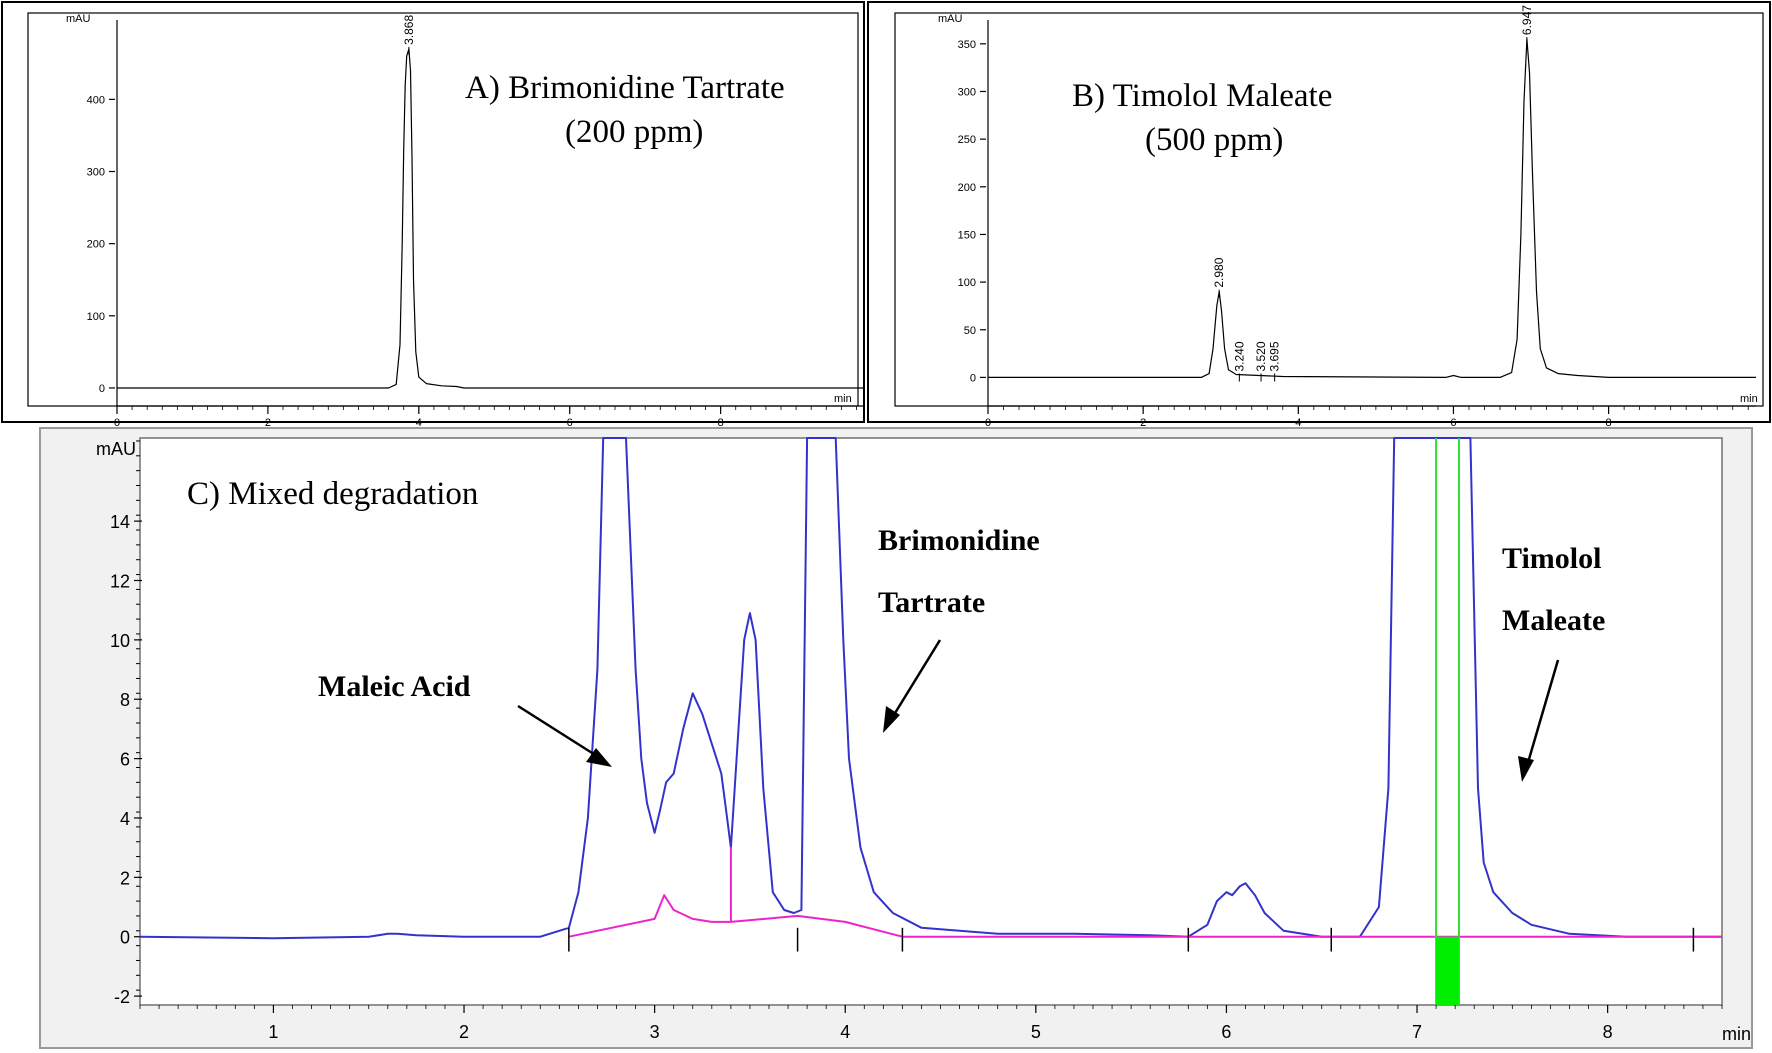  Describe the element at coordinates (1219, 272) in the screenshot. I see `peak-label: 2.980` at that location.